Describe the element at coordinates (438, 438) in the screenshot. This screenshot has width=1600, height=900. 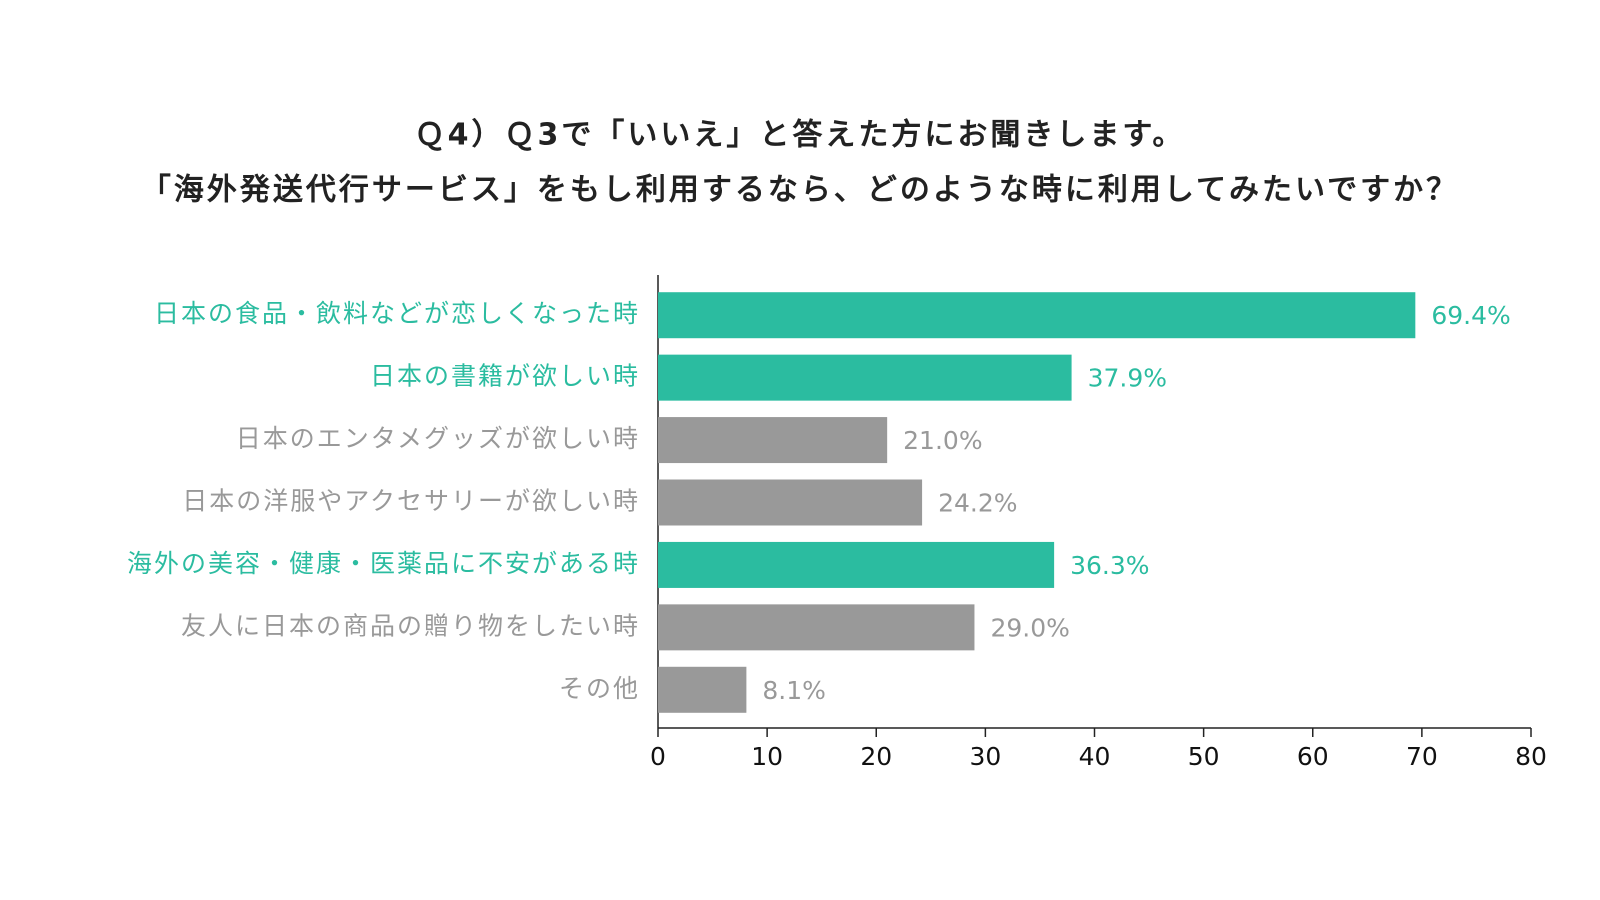
I see `category-label: 日本のエンタメグッズが欲しい時` at that location.